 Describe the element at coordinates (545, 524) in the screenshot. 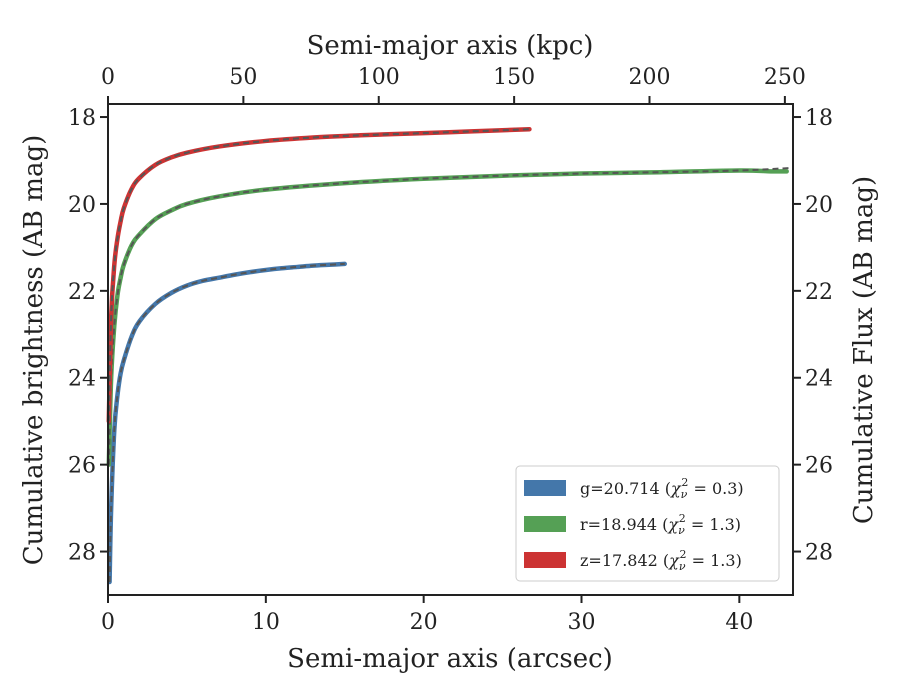

I see `legend-swatch-r` at that location.